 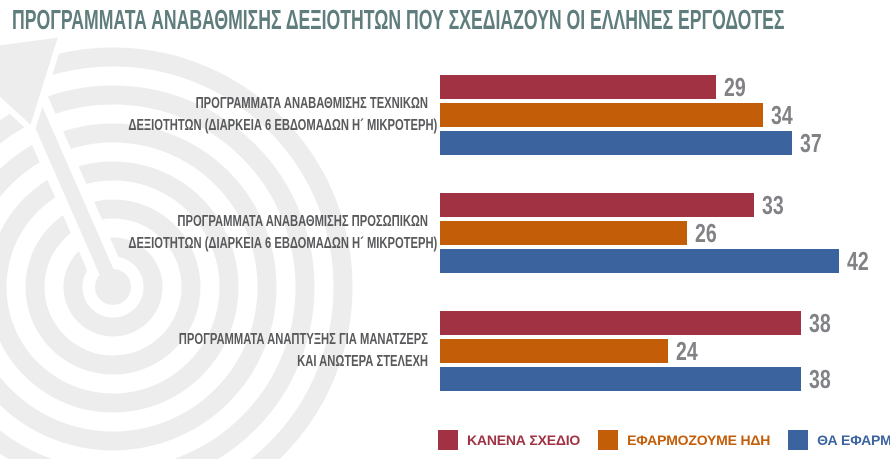 I want to click on bar-group: 33 26 42, so click(x=658, y=233).